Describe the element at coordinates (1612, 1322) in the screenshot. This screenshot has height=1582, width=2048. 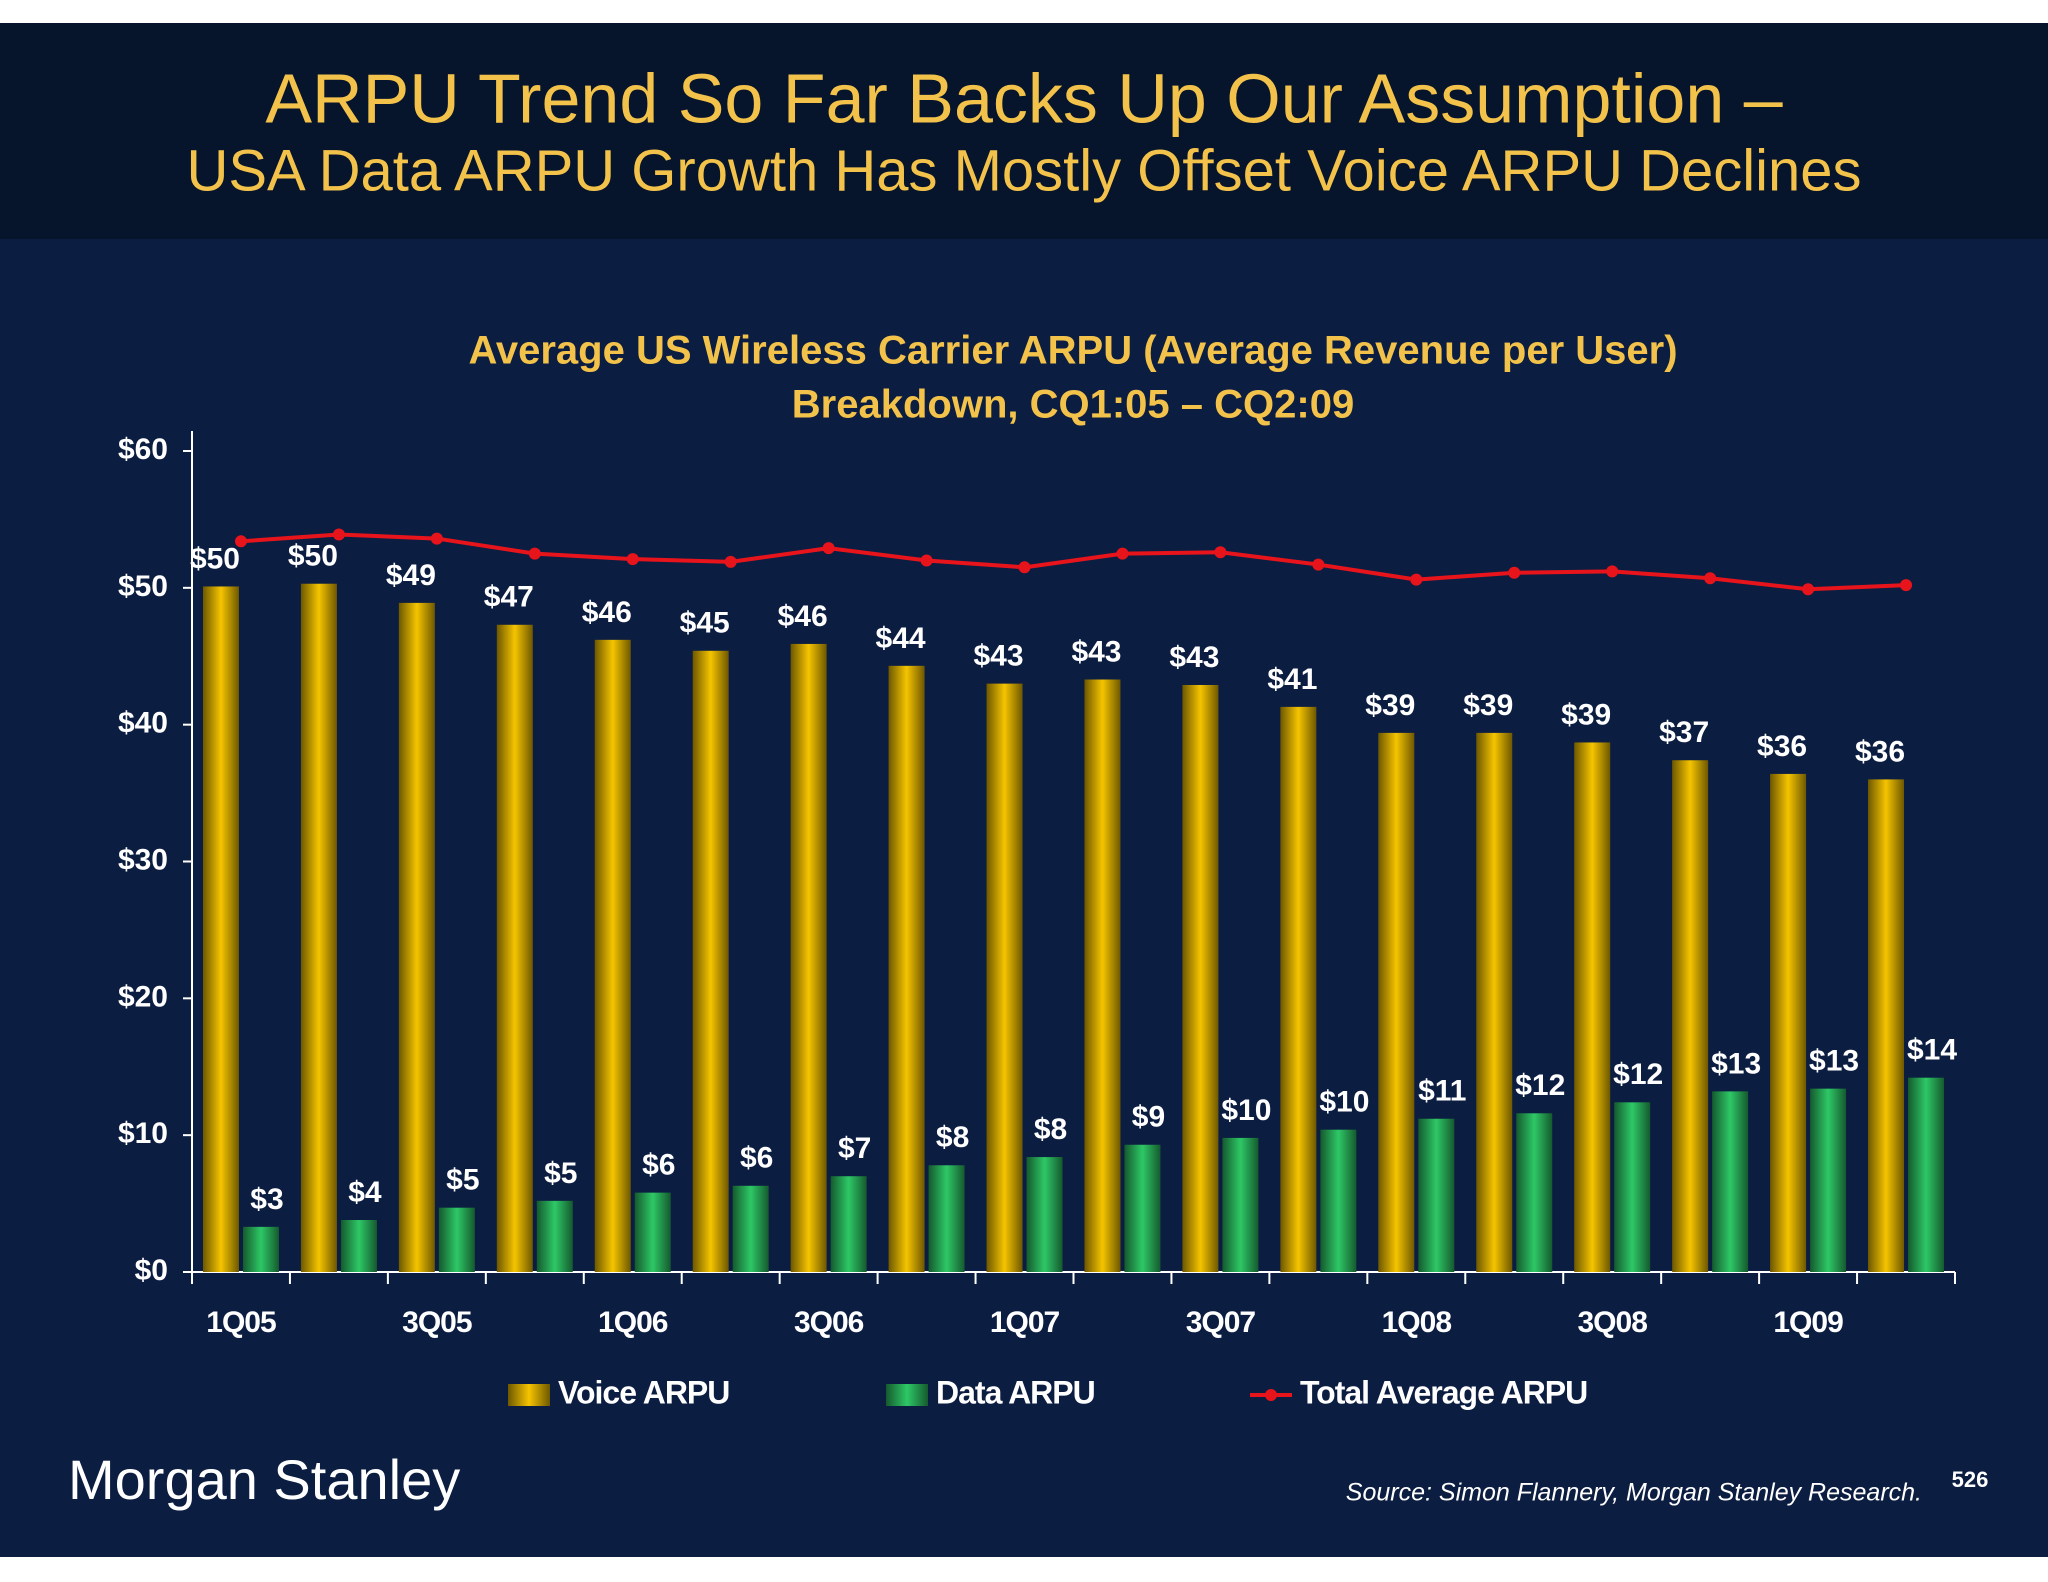
I see `x-tick-label: 3Q08` at that location.